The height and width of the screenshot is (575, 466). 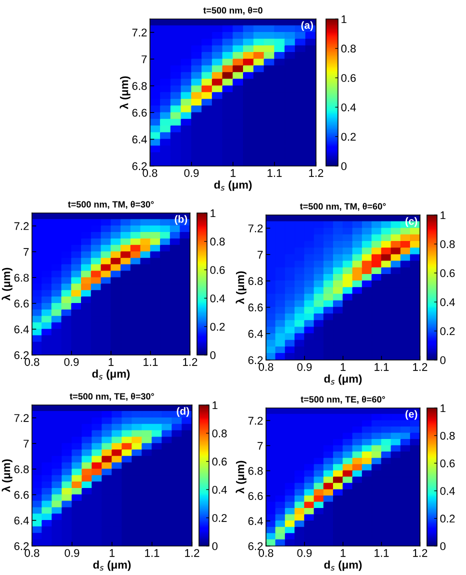 I want to click on annotation: (d), so click(x=183, y=412).